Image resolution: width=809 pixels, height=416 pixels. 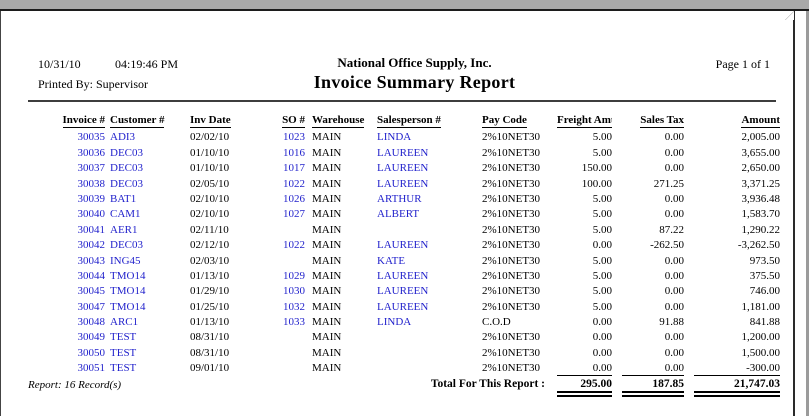 I want to click on cell-sales-order-number: 1029, so click(x=294, y=275).